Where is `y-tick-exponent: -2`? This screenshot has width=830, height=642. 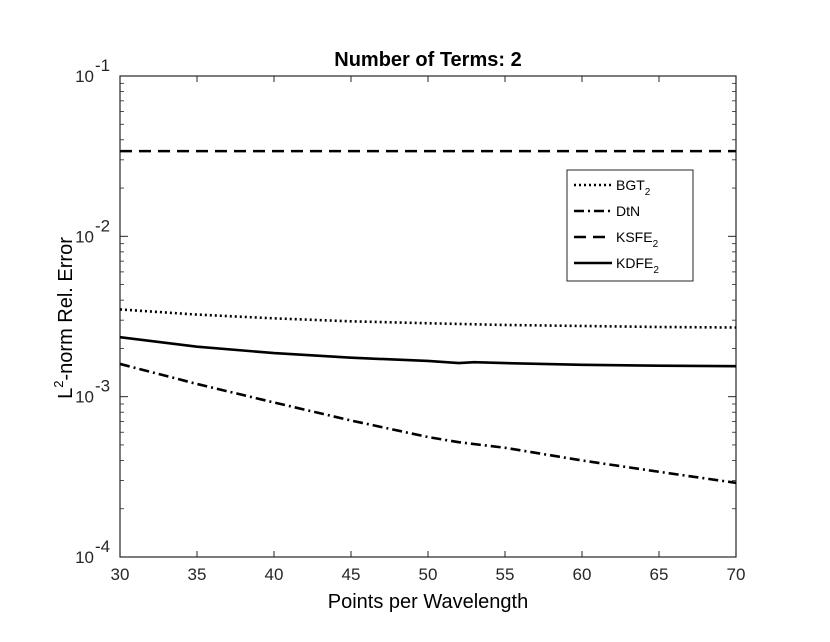
y-tick-exponent: -2 is located at coordinates (102, 225).